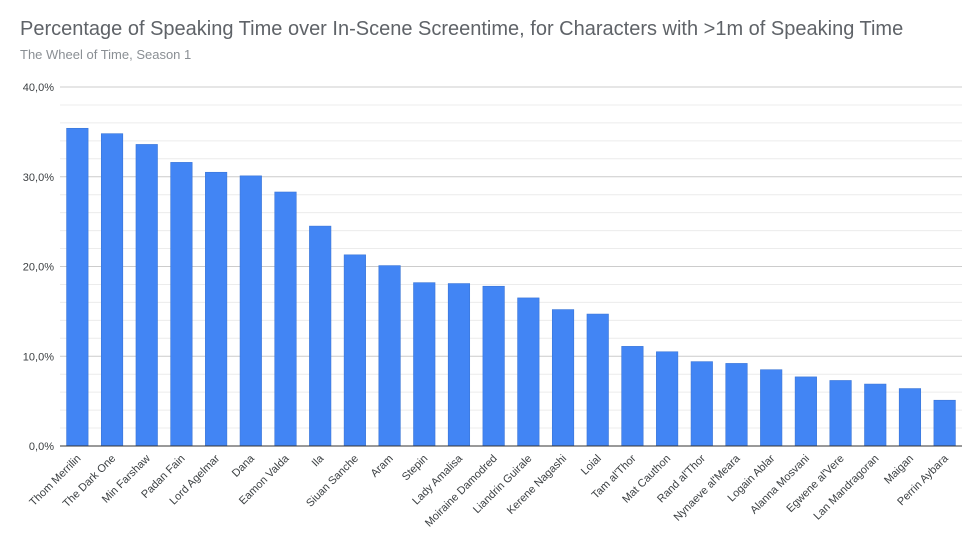 This screenshot has width=980, height=547. Describe the element at coordinates (244, 466) in the screenshot. I see `x-tick-label: Dana` at that location.